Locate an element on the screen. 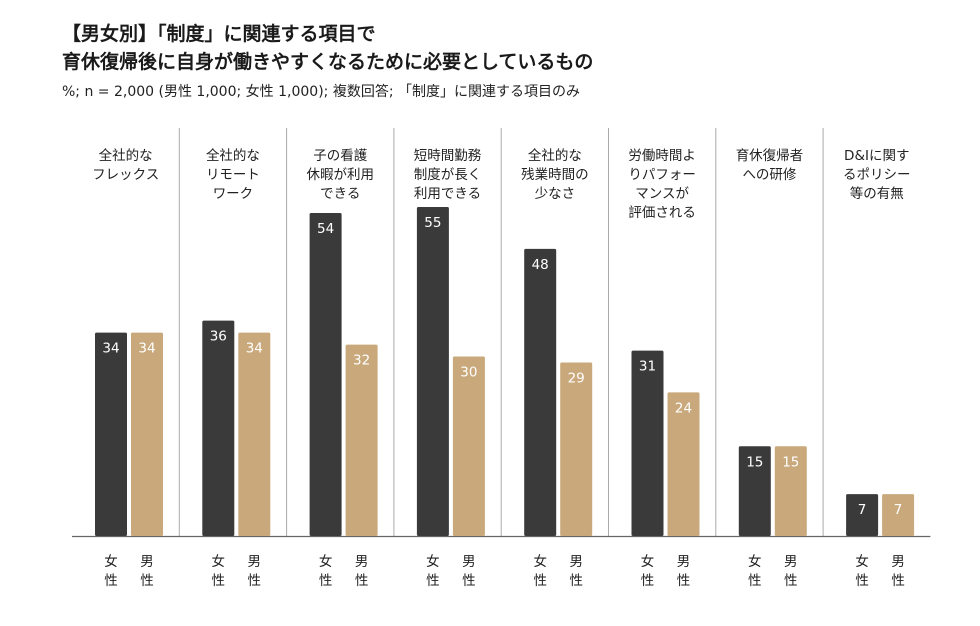 The image size is (980, 626). category-label: フレックス is located at coordinates (125, 175).